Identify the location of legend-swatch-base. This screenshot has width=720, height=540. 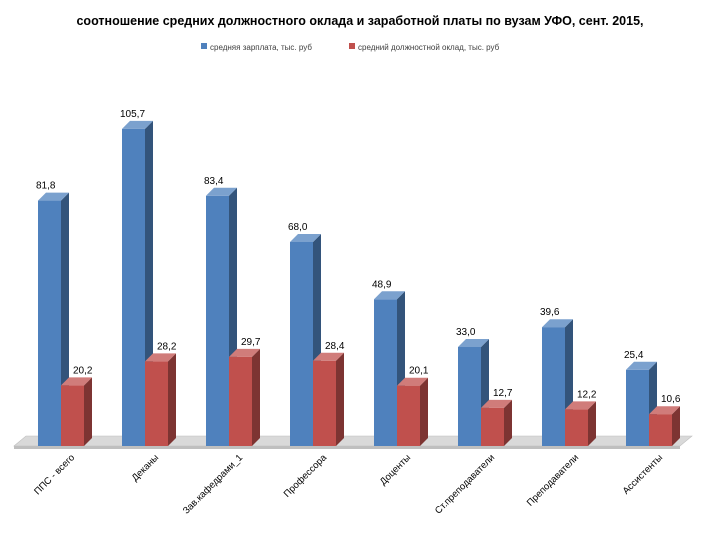
(352, 46).